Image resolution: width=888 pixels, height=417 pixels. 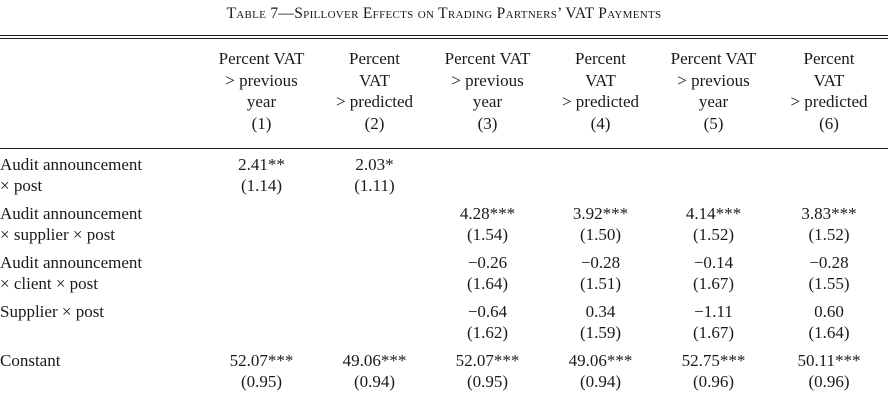 What do you see at coordinates (829, 311) in the screenshot?
I see `estimate-cell: 0.60` at bounding box center [829, 311].